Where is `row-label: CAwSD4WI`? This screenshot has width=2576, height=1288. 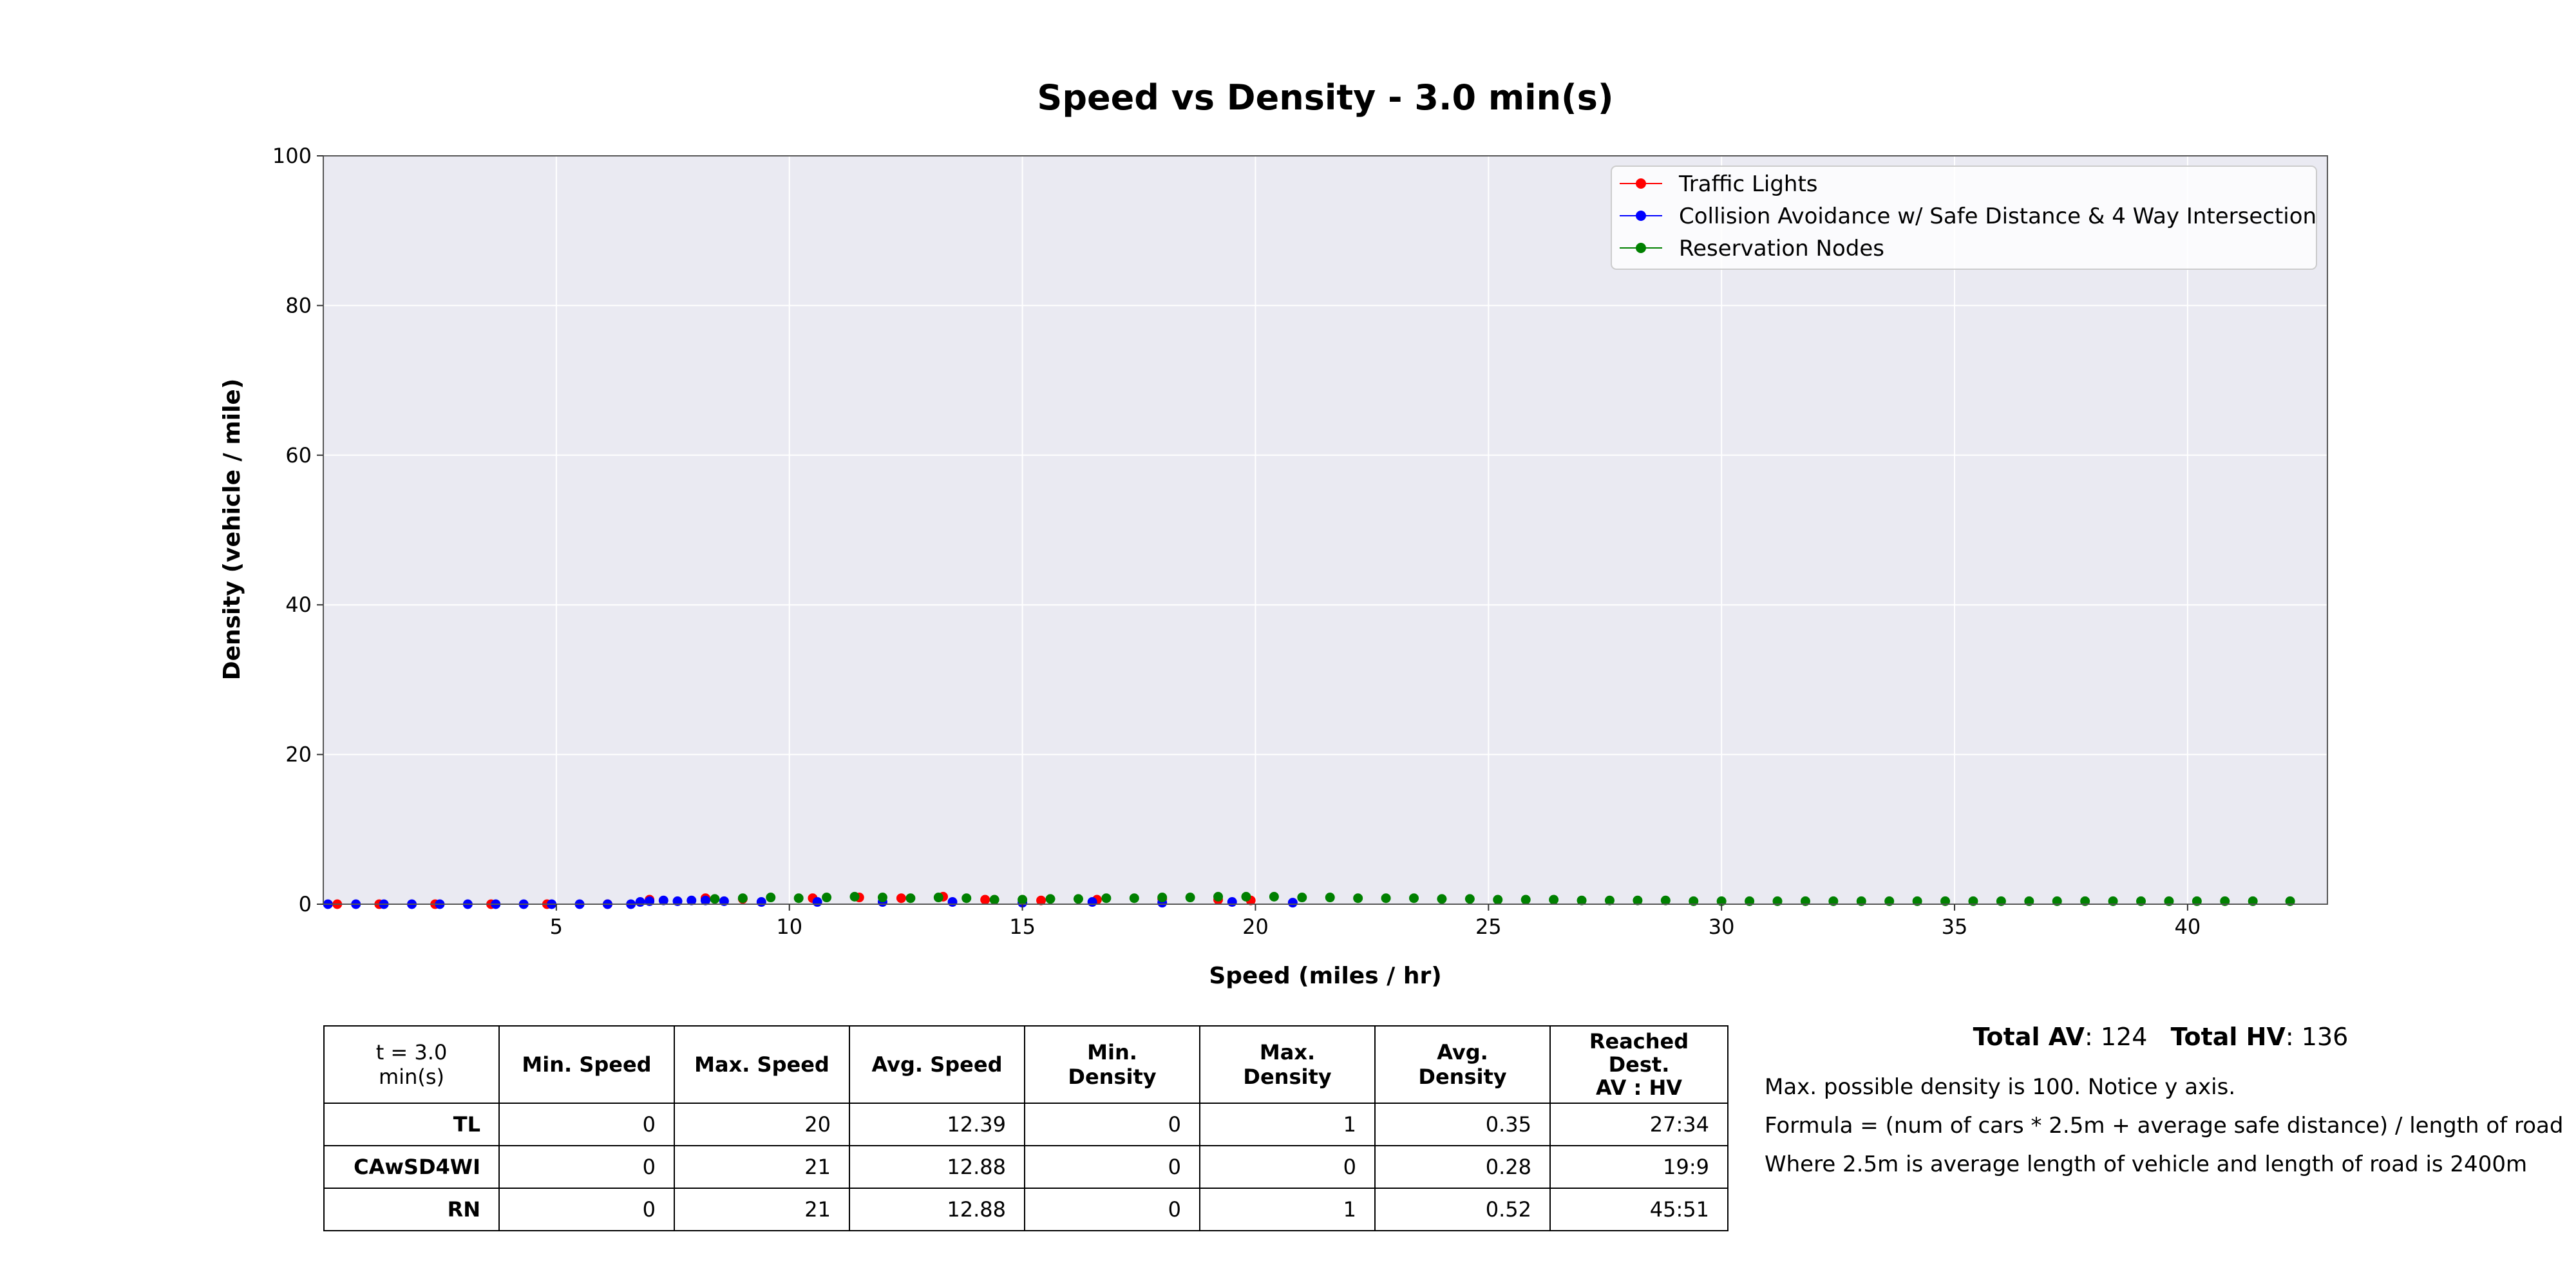 row-label: CAwSD4WI is located at coordinates (412, 1167).